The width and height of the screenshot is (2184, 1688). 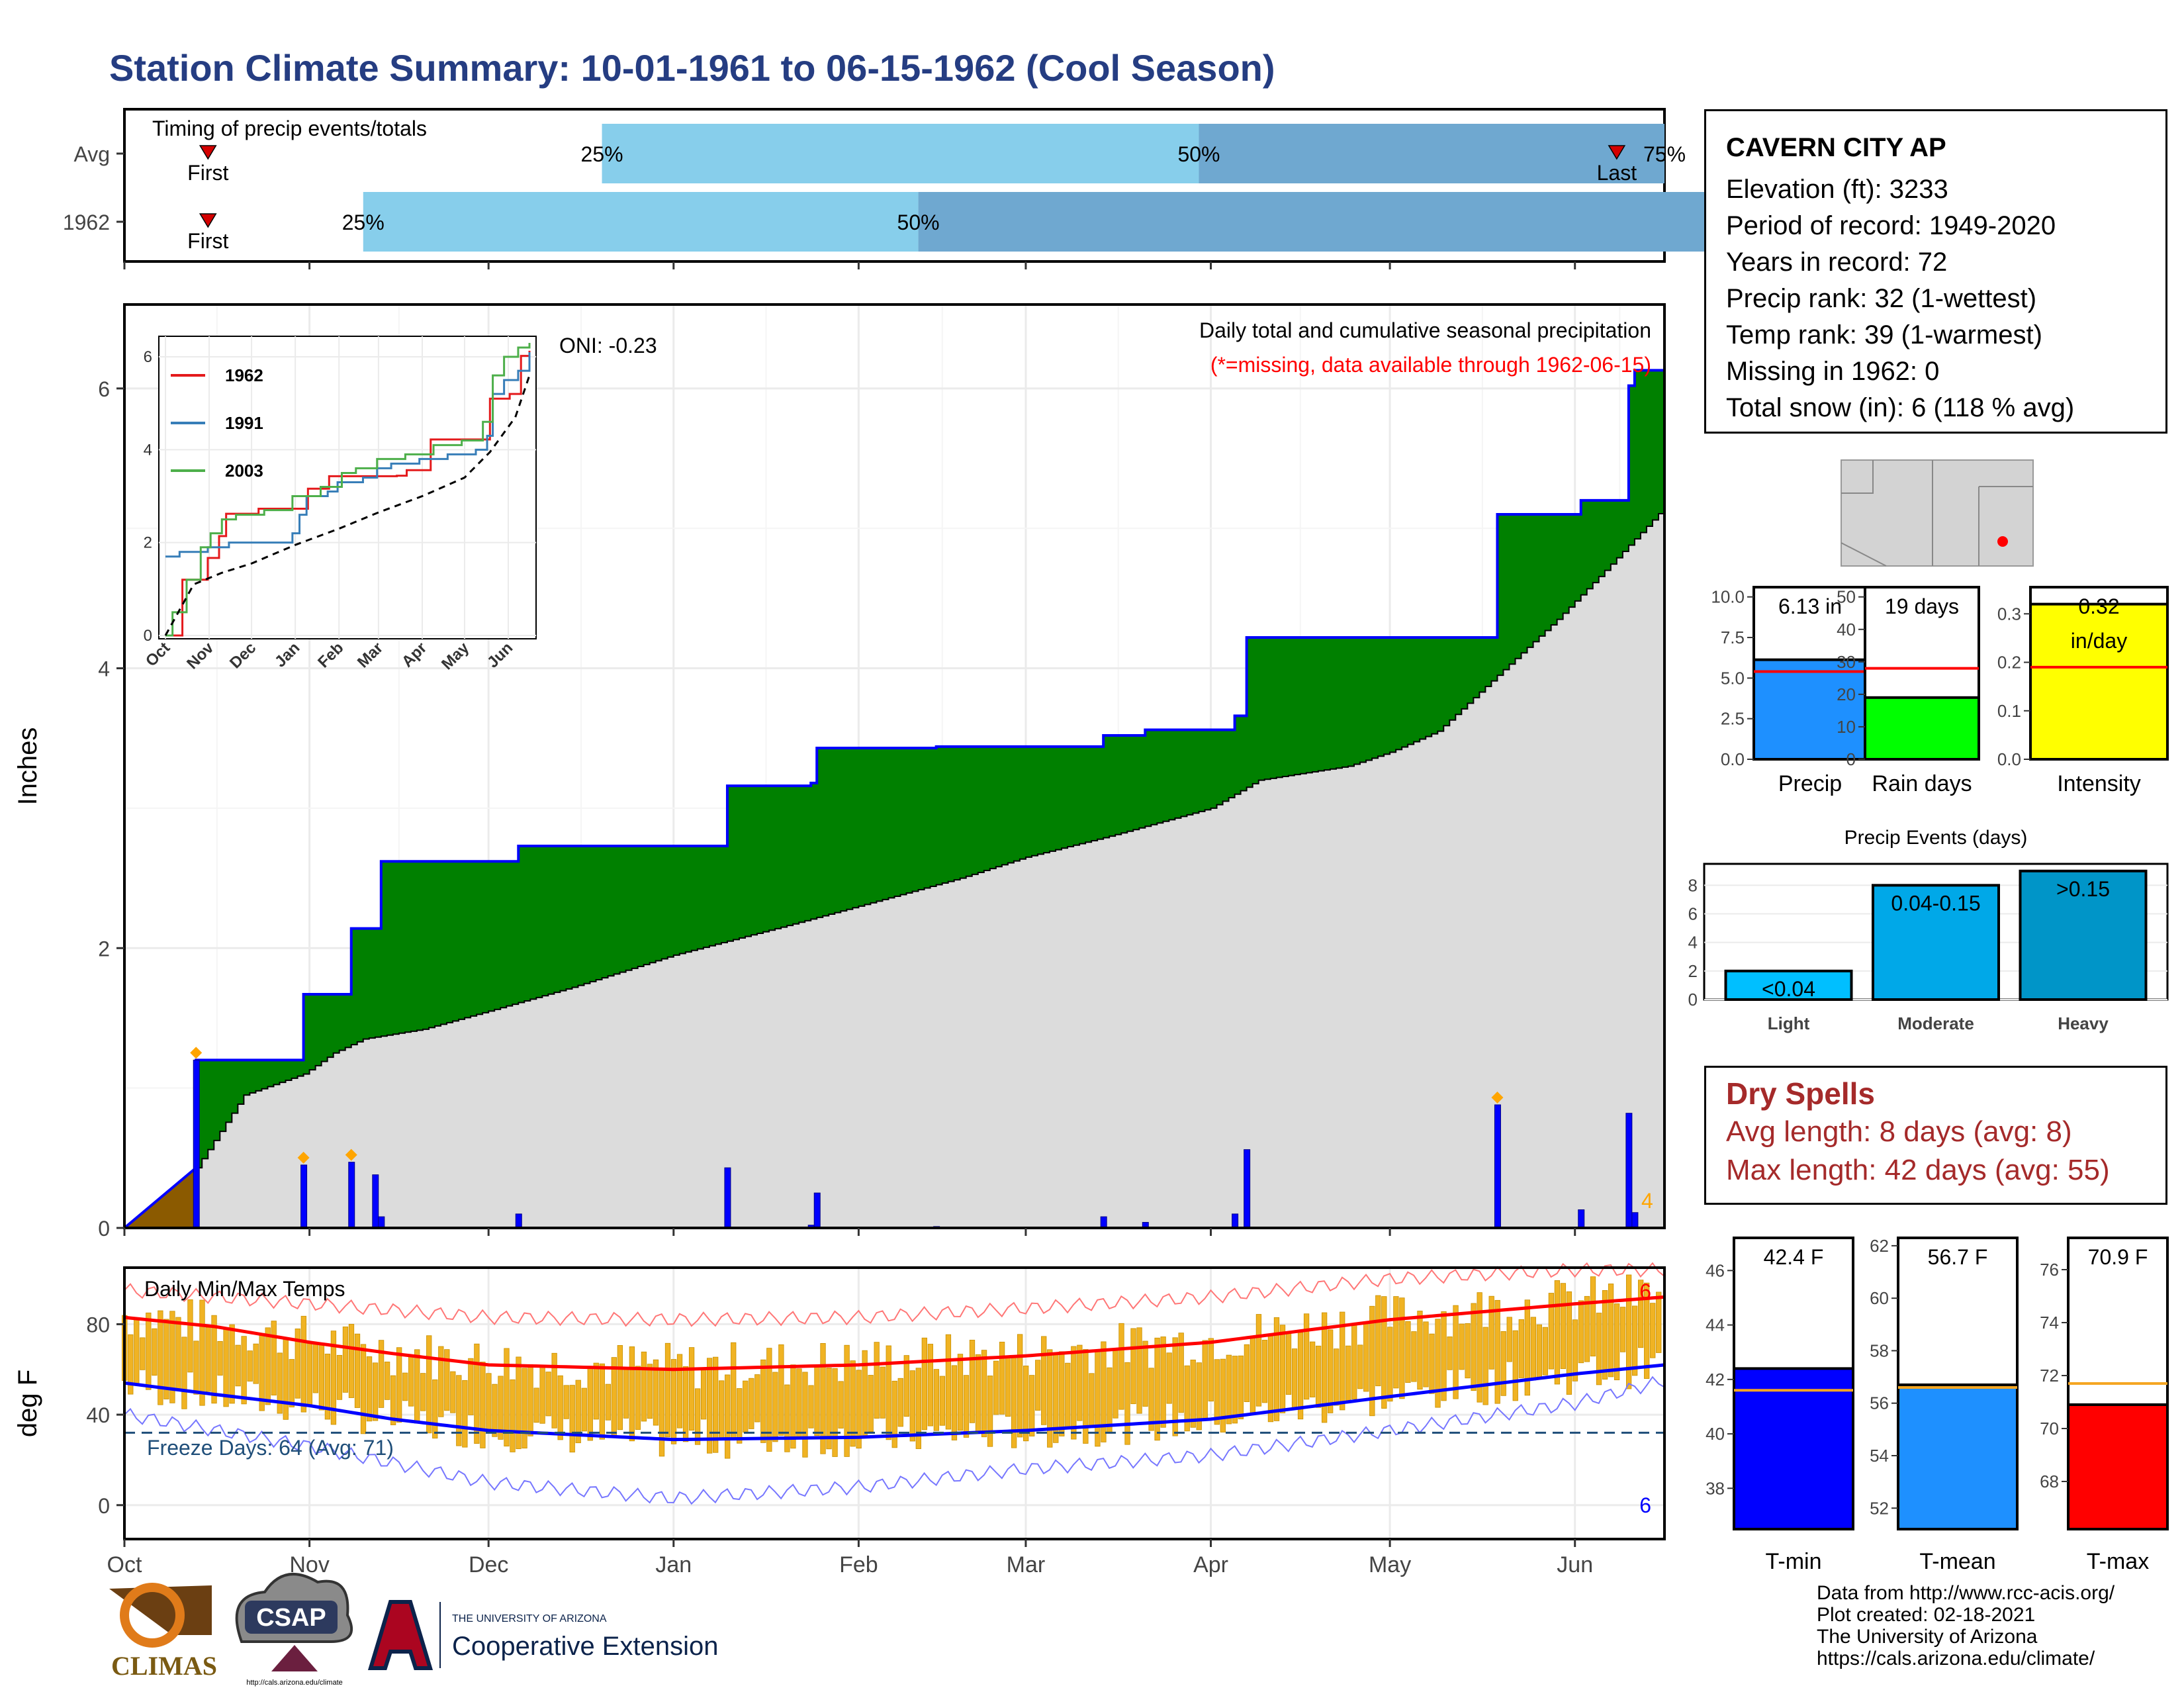 I want to click on location-map, so click(x=1937, y=513).